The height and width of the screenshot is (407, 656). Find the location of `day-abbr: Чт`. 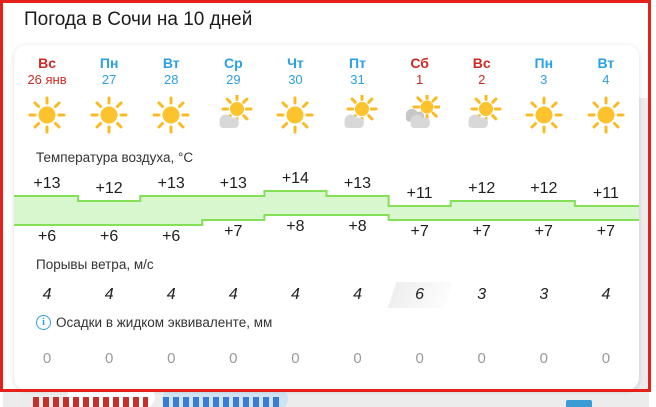

day-abbr: Чт is located at coordinates (295, 63).